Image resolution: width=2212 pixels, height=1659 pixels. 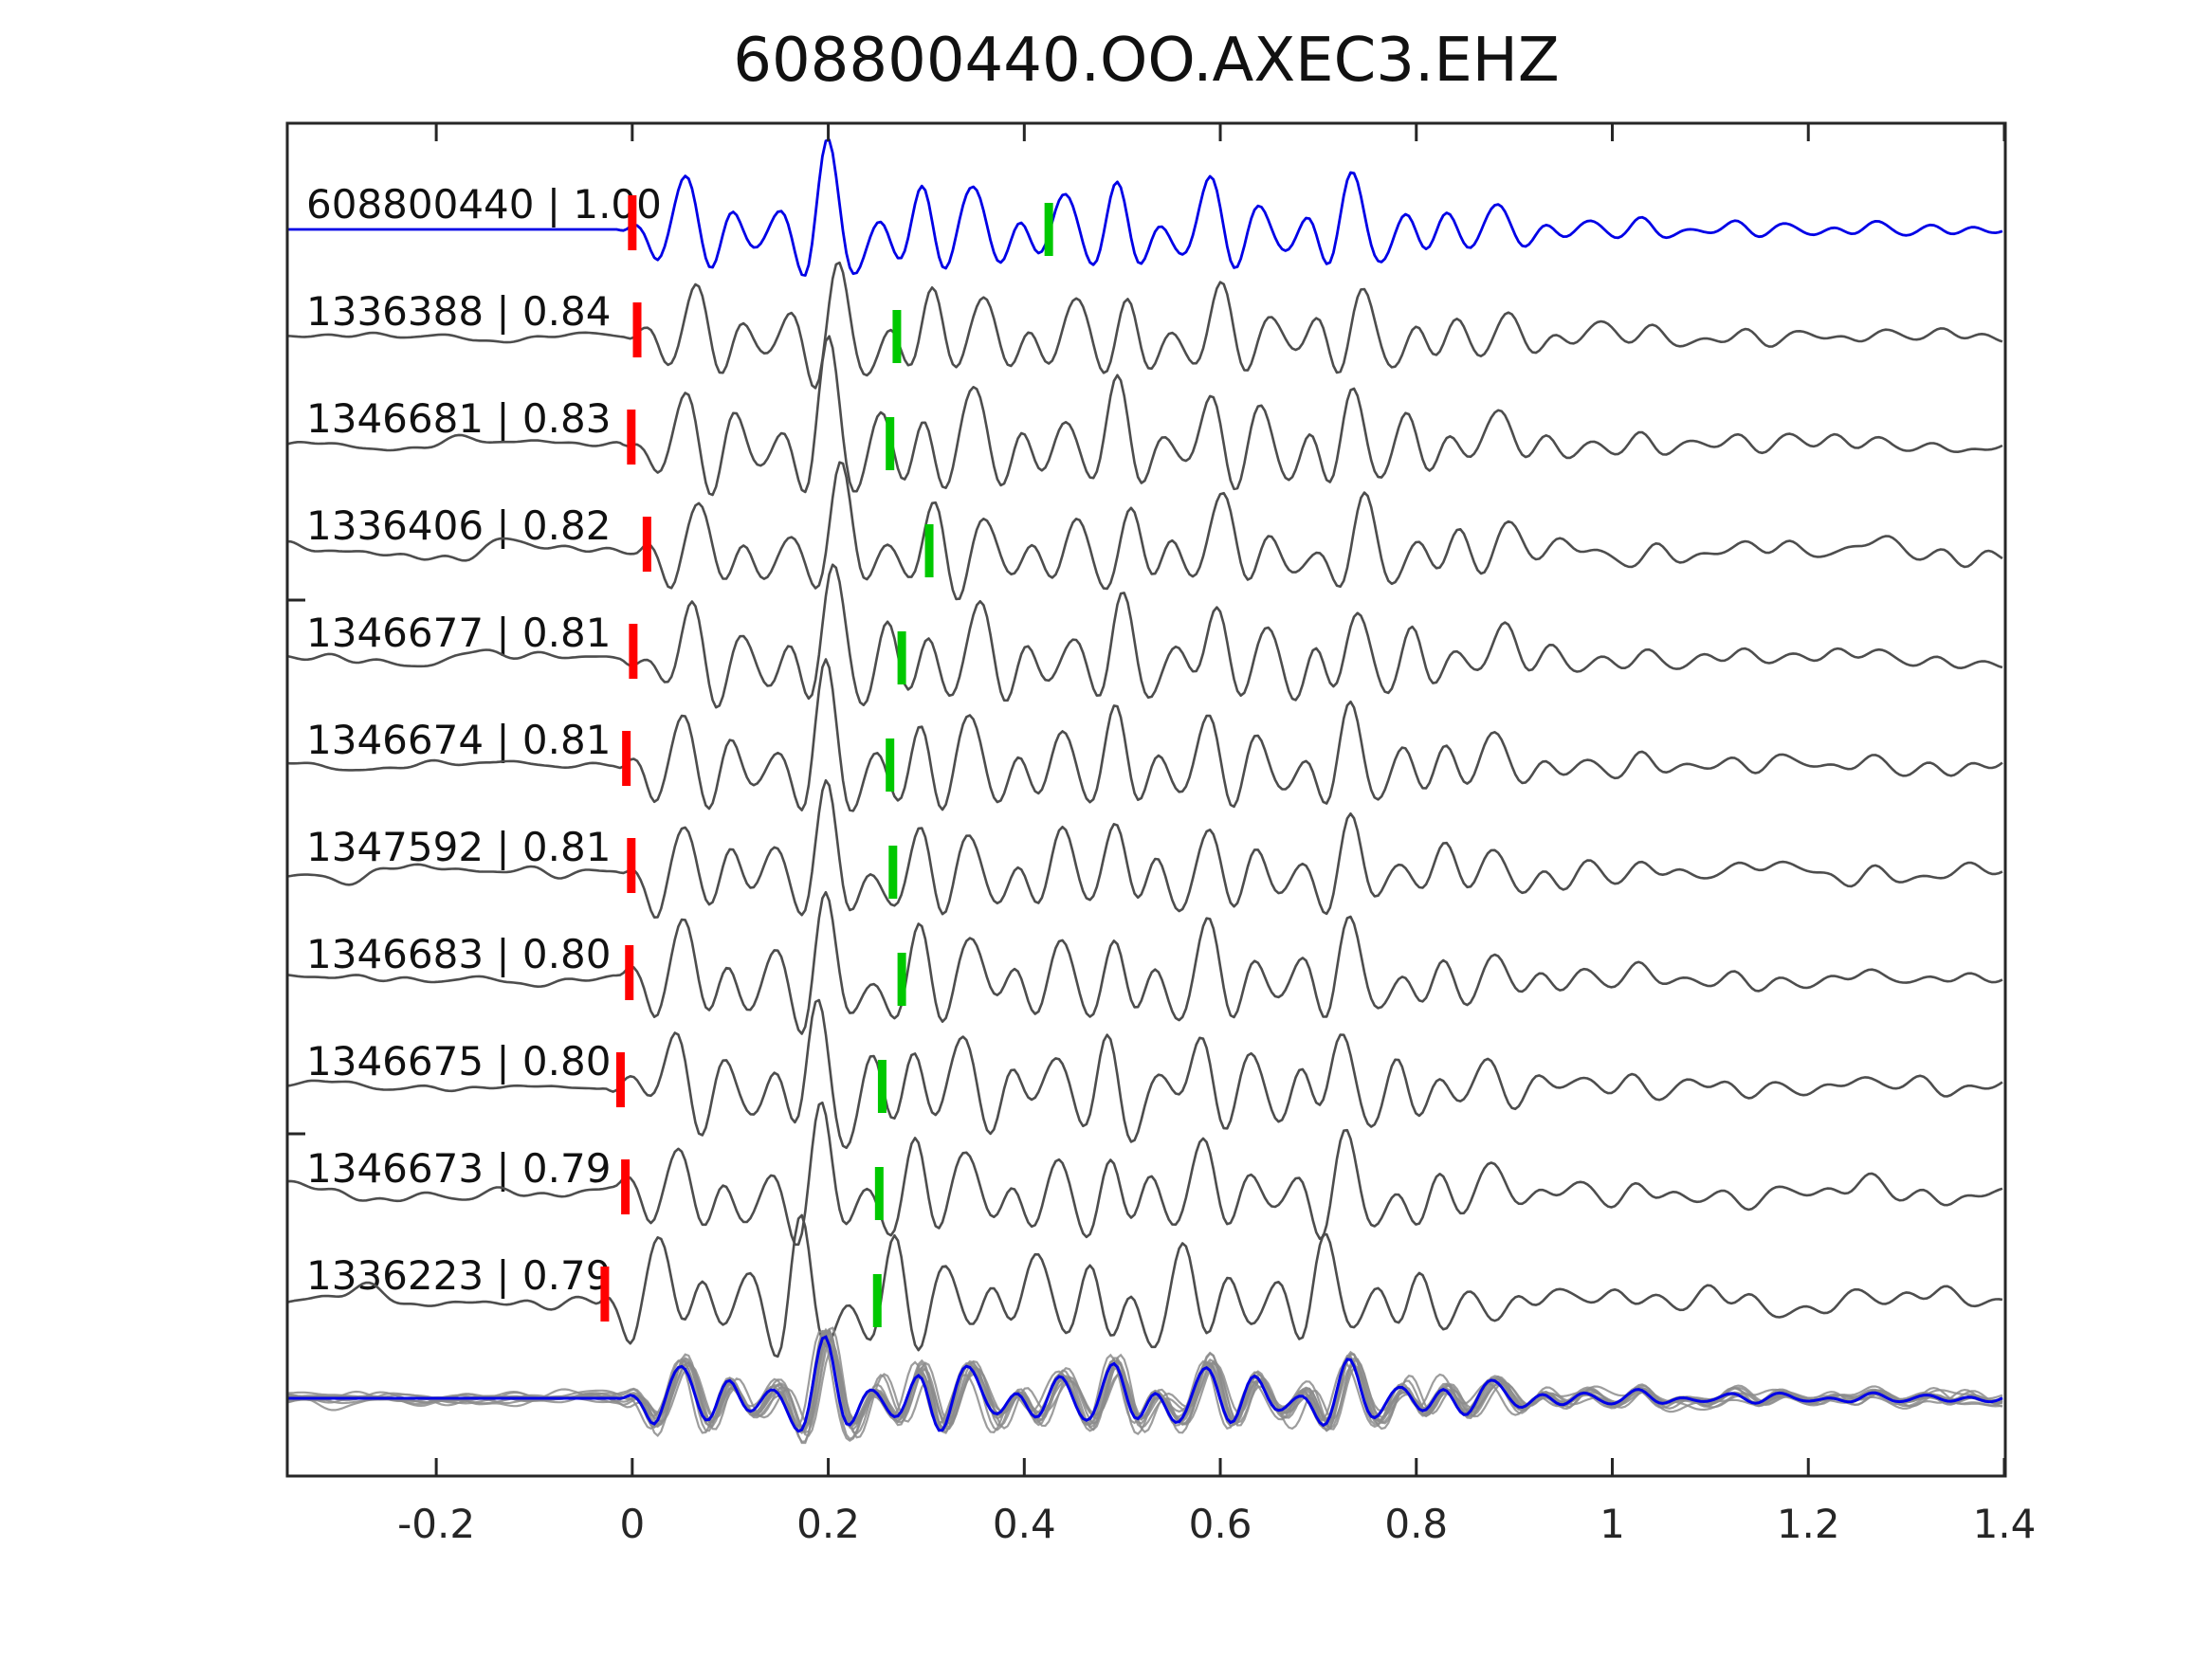 I want to click on trace-row-608800440: 608800440 | 1.00, so click(x=1145, y=207).